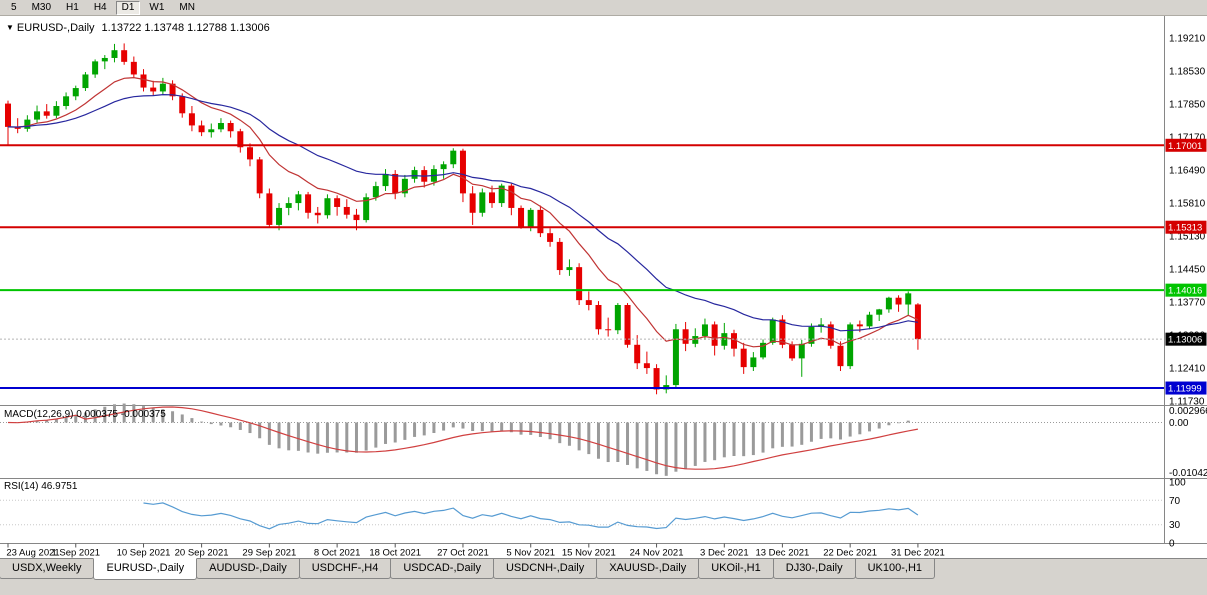 Image resolution: width=1207 pixels, height=595 pixels. Describe the element at coordinates (41, 486) in the screenshot. I see `rsi-indicator-label: RSI(14) 46.9751` at that location.